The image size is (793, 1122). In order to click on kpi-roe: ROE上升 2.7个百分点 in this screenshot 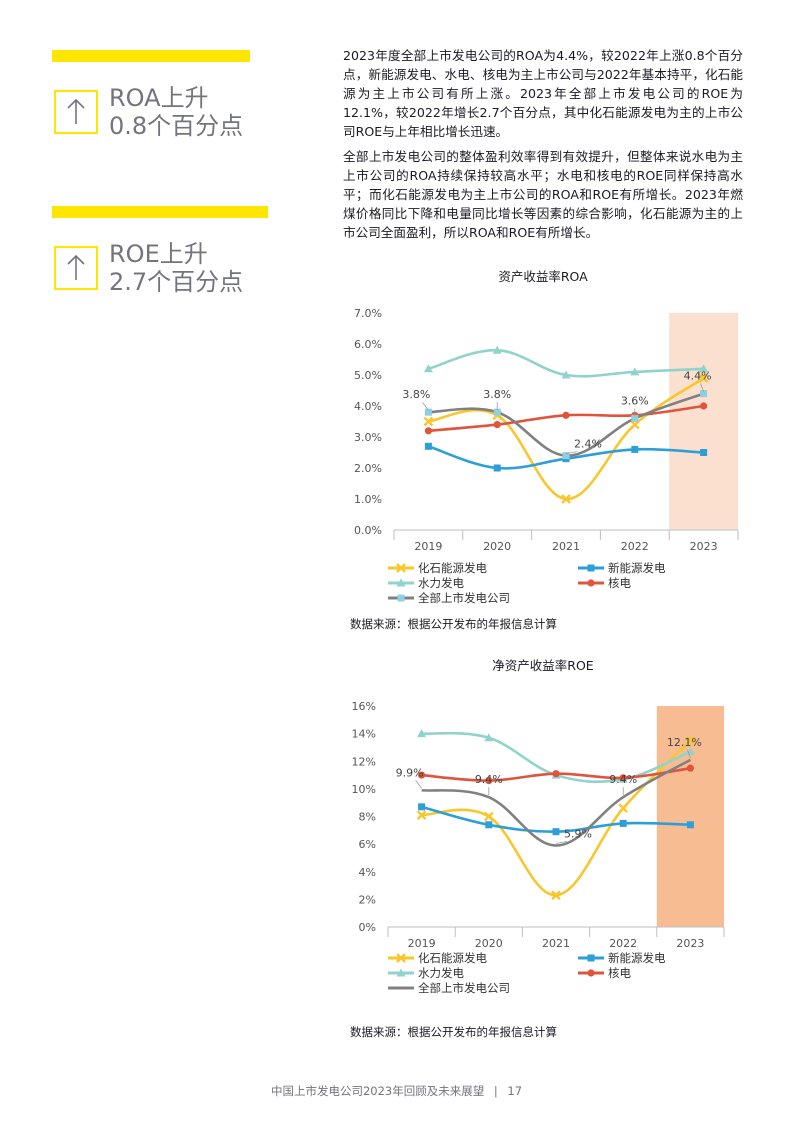, I will do `click(148, 268)`.